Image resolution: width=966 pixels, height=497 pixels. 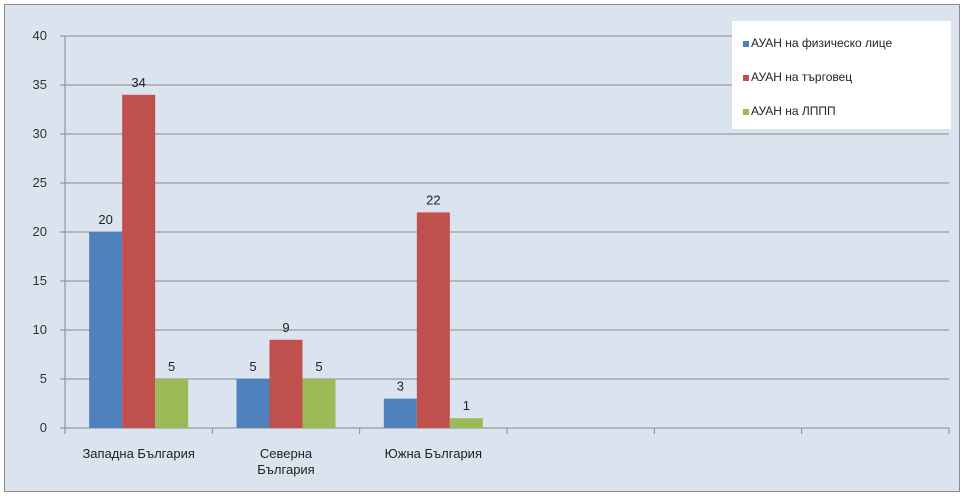 What do you see at coordinates (433, 199) in the screenshot?
I see `data-label: 22` at bounding box center [433, 199].